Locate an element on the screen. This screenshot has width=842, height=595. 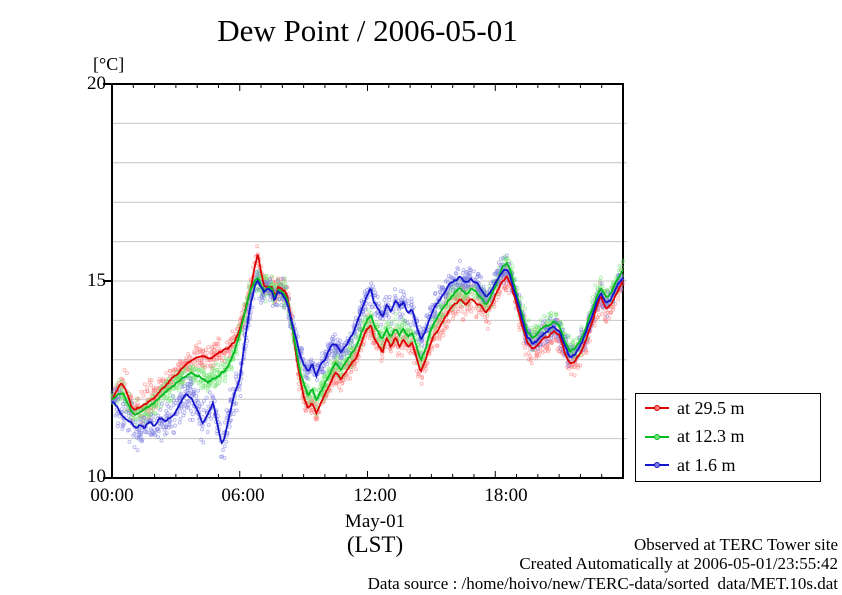
legend: at 29.5 m at 12.3 m at 1.6 m is located at coordinates (728, 437).